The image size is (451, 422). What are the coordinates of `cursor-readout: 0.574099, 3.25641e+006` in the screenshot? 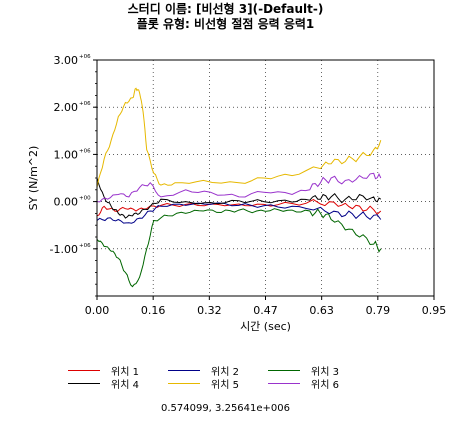 It's located at (225, 408).